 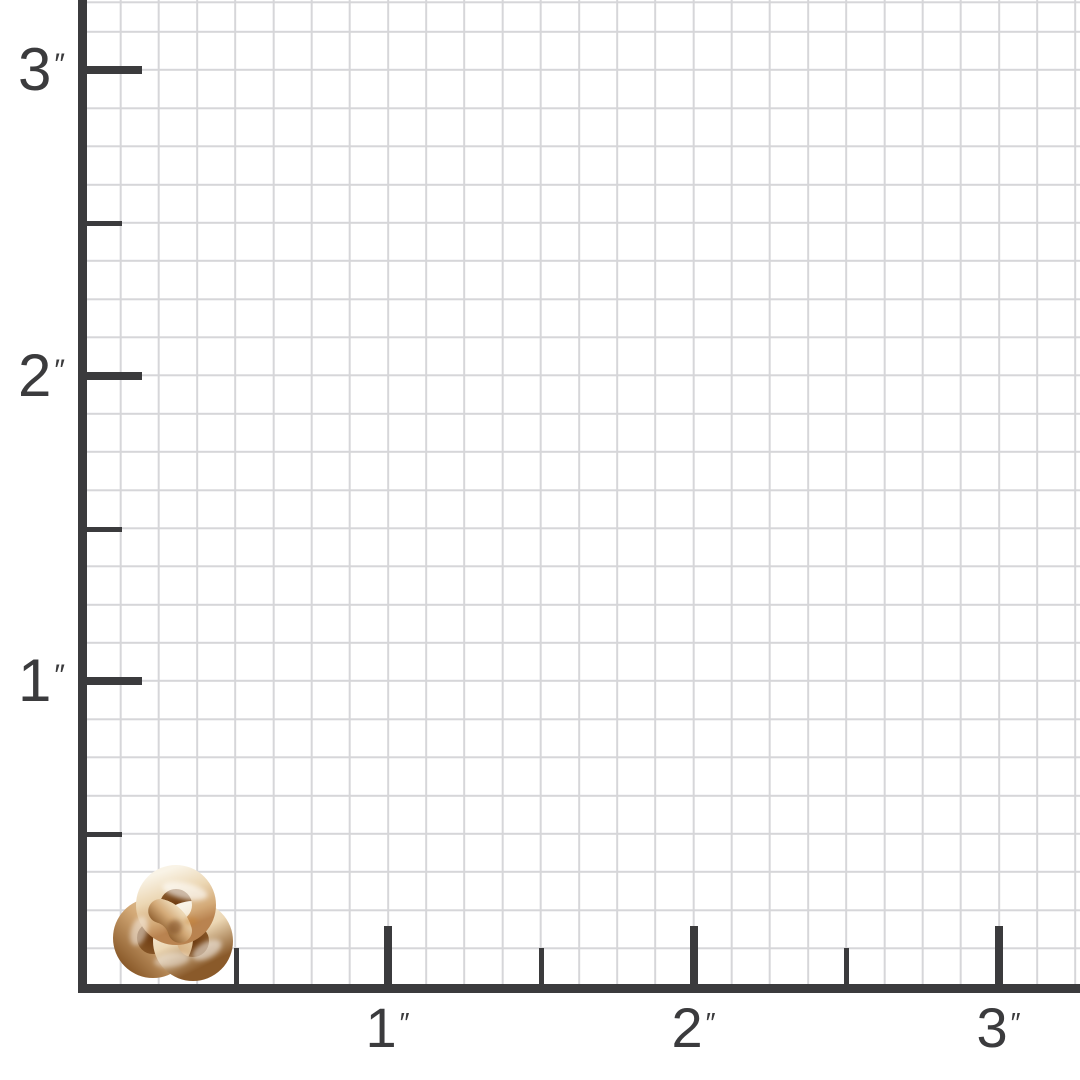 What do you see at coordinates (35, 69) in the screenshot?
I see `y-axis-label-3in-value: 3` at bounding box center [35, 69].